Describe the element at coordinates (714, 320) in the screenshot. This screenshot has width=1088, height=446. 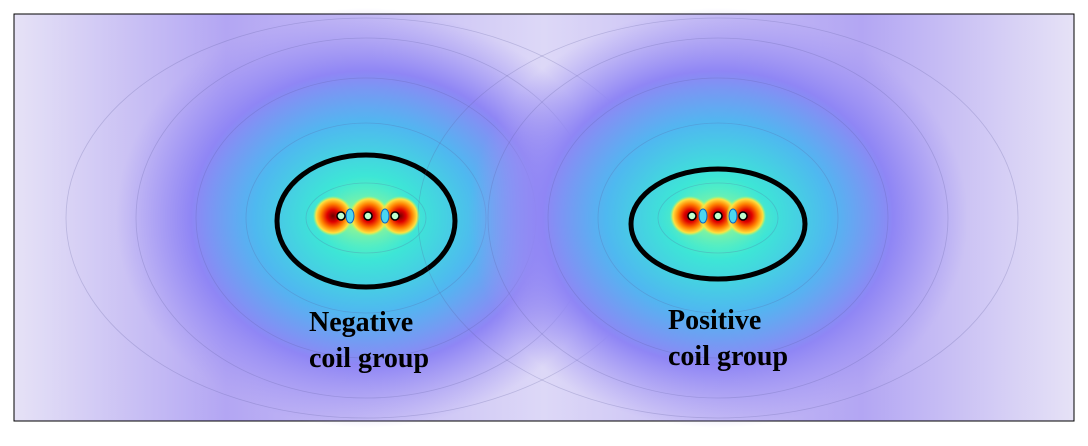
I see `label-line: Positive` at that location.